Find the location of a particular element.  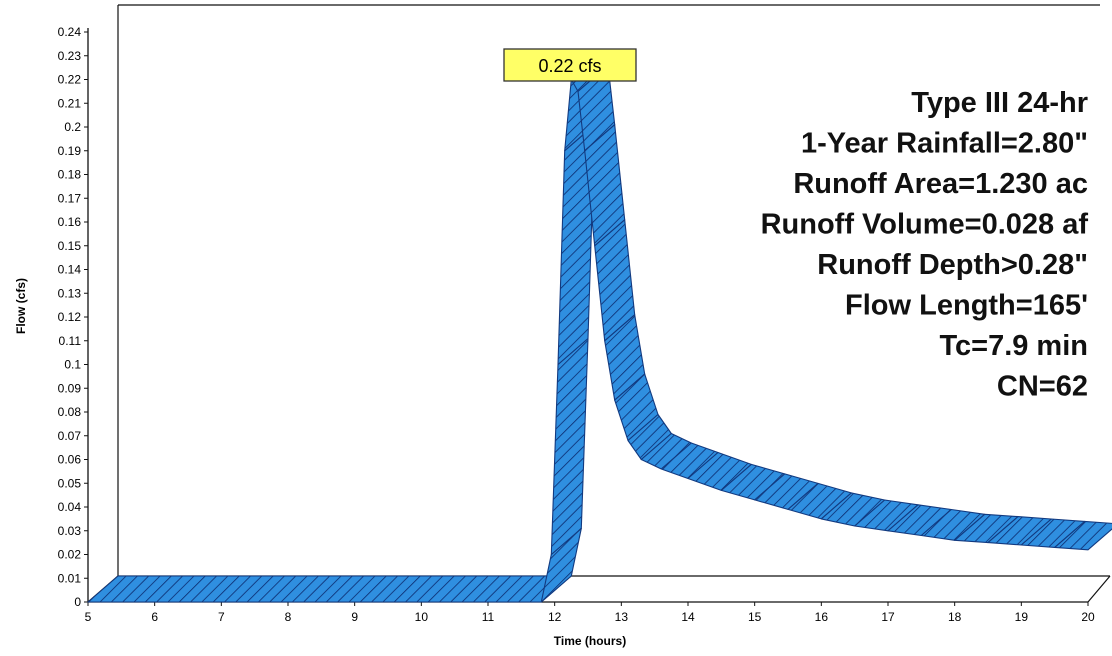

y-tick-label: 0.13 is located at coordinates (70, 293).